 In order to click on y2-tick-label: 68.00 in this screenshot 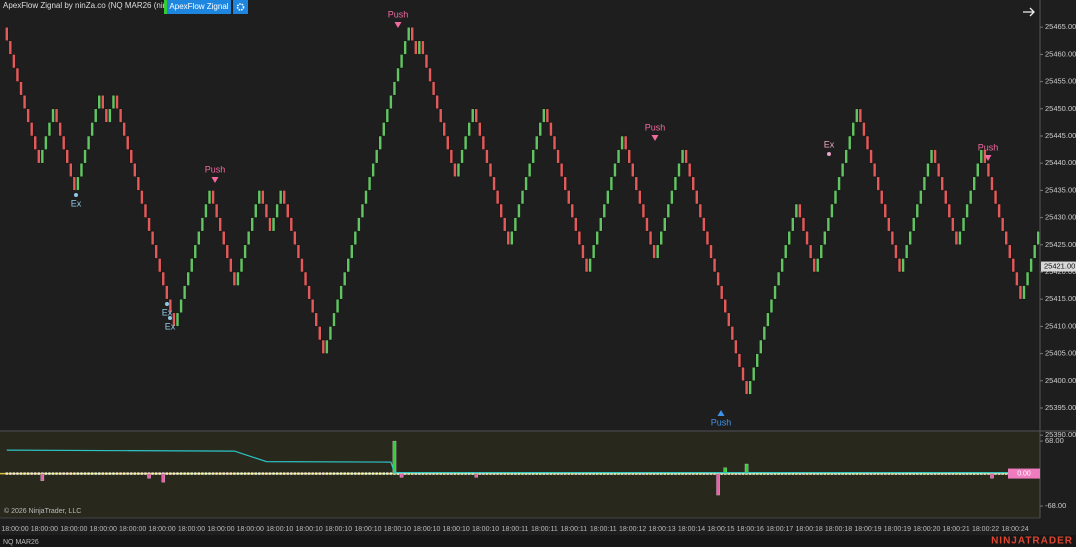, I will do `click(1054, 440)`.